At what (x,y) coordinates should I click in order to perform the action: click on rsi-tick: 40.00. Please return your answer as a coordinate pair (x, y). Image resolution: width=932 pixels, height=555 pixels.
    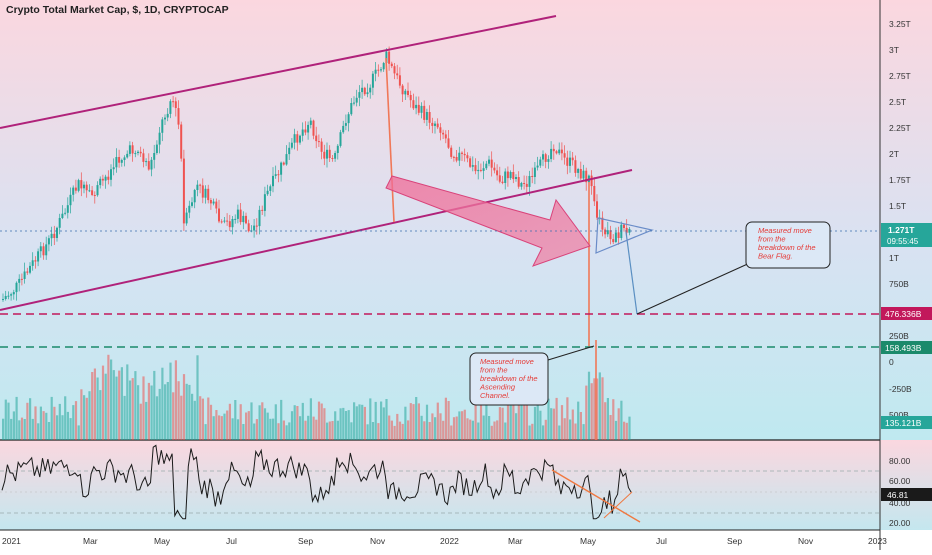
    Looking at the image, I should click on (900, 503).